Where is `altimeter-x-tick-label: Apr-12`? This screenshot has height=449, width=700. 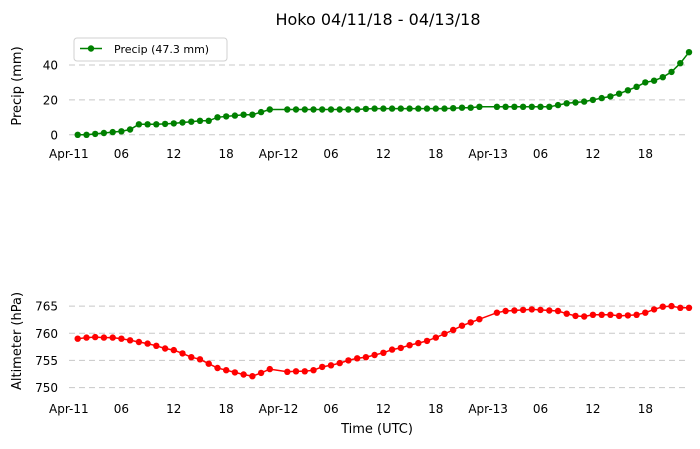
altimeter-x-tick-label: Apr-12 is located at coordinates (279, 409).